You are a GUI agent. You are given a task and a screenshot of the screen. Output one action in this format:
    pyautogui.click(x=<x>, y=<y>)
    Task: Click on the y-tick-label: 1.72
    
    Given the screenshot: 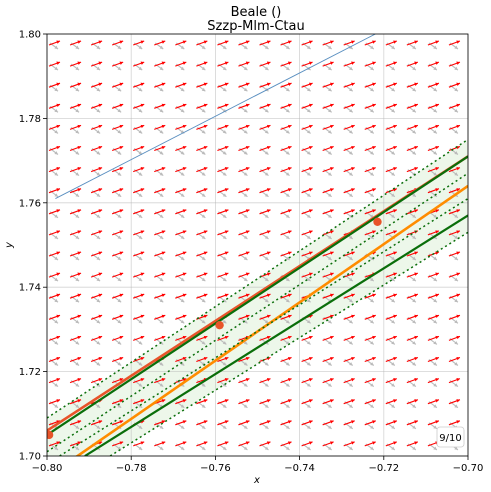 What is the action you would take?
    pyautogui.click(x=30, y=372)
    